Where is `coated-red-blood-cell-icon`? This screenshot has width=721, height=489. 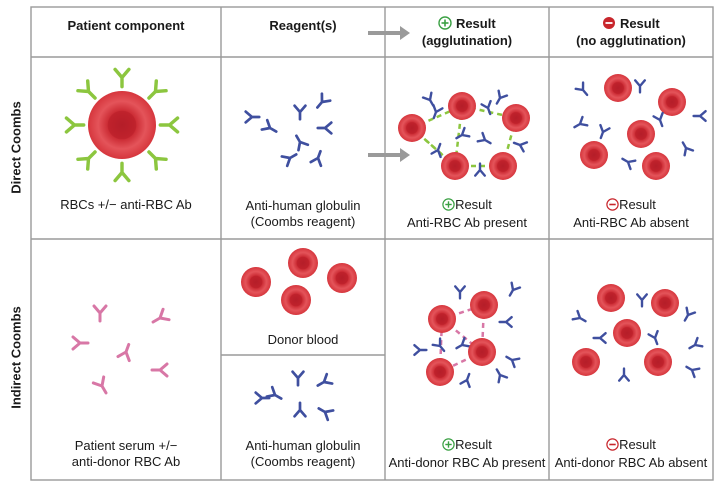 coated-red-blood-cell-icon is located at coordinates (122, 125).